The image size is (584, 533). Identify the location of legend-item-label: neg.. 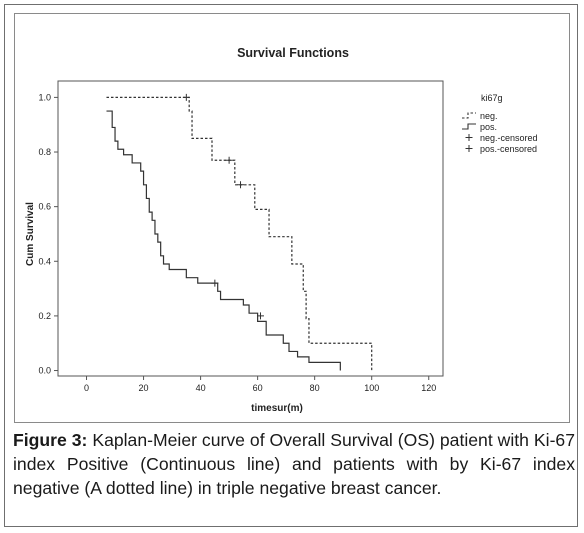
(489, 116).